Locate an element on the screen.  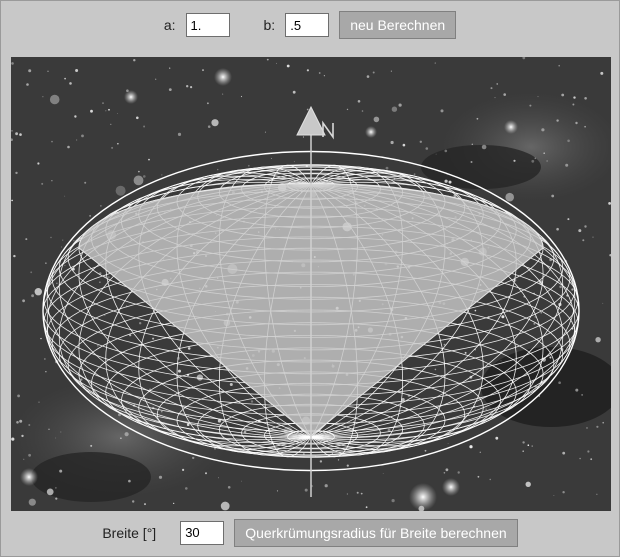
latitude-label: Breite [°] is located at coordinates (129, 532).